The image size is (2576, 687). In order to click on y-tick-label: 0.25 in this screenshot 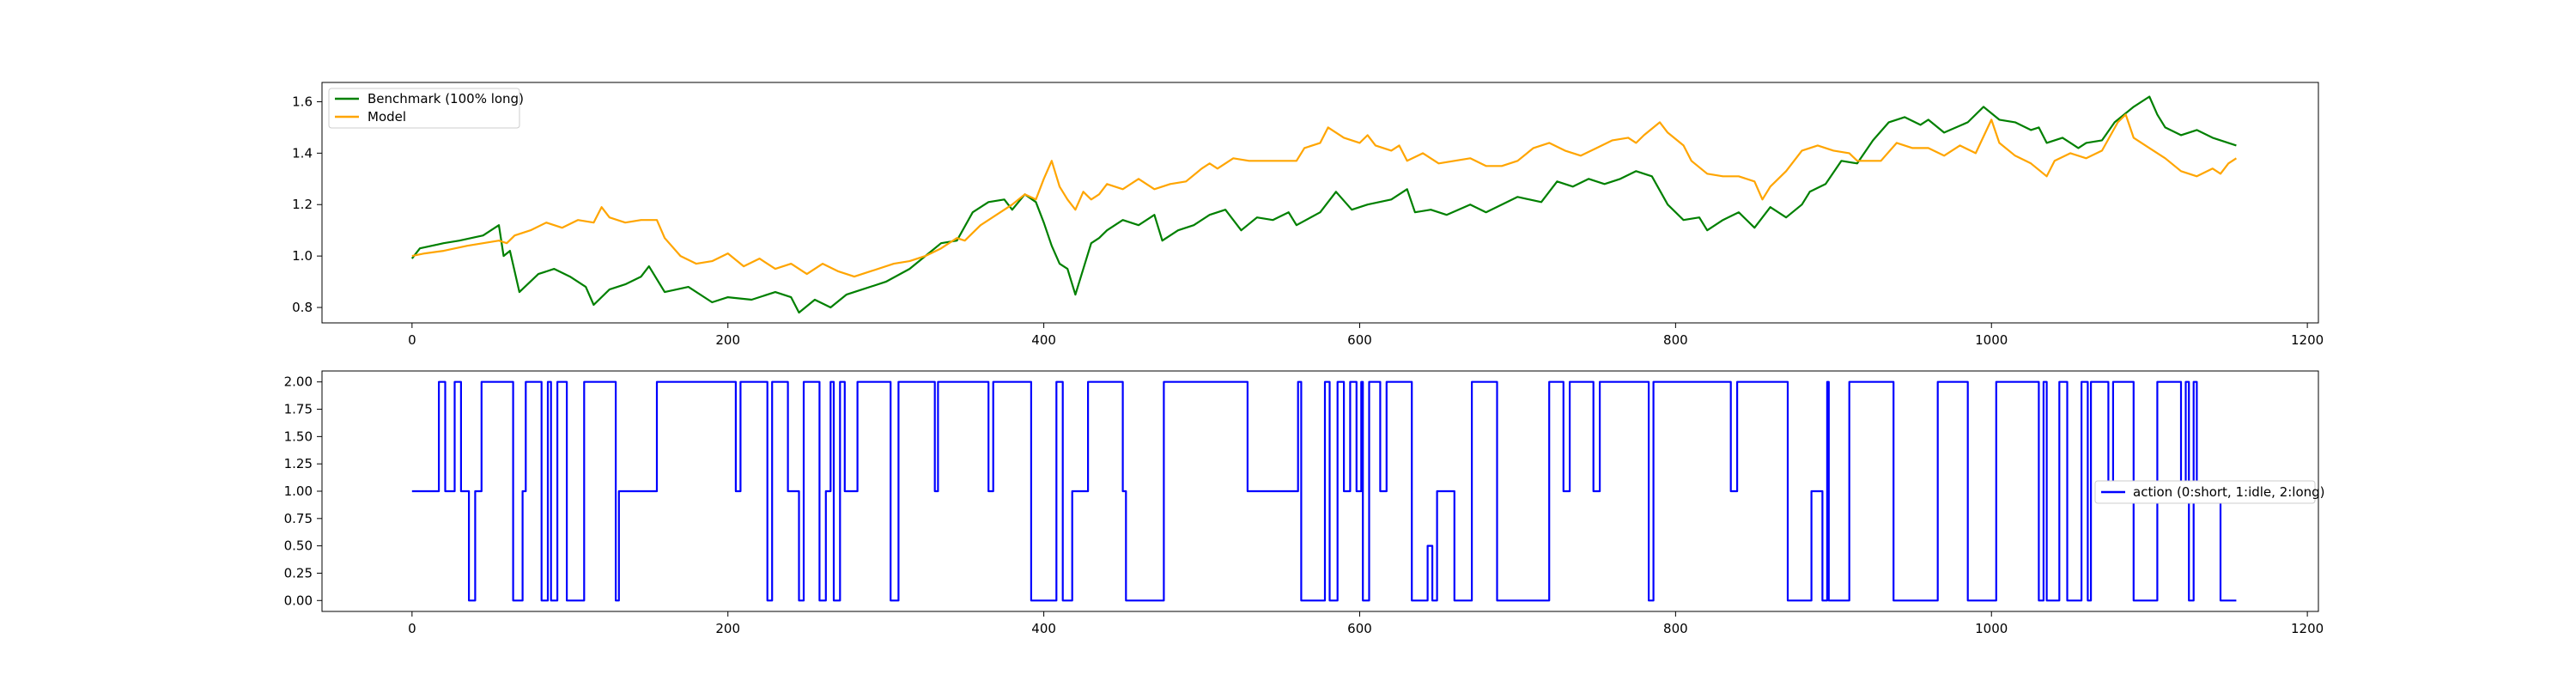, I will do `click(298, 573)`.